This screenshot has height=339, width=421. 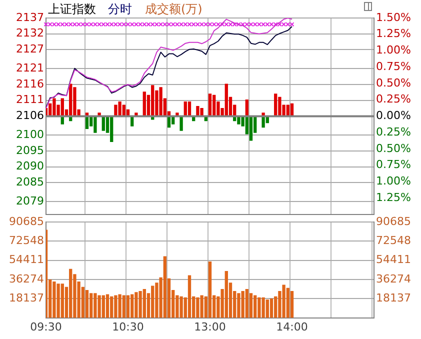 What do you see at coordinates (30, 17) in the screenshot?
I see `y-tick-label: 2137` at bounding box center [30, 17].